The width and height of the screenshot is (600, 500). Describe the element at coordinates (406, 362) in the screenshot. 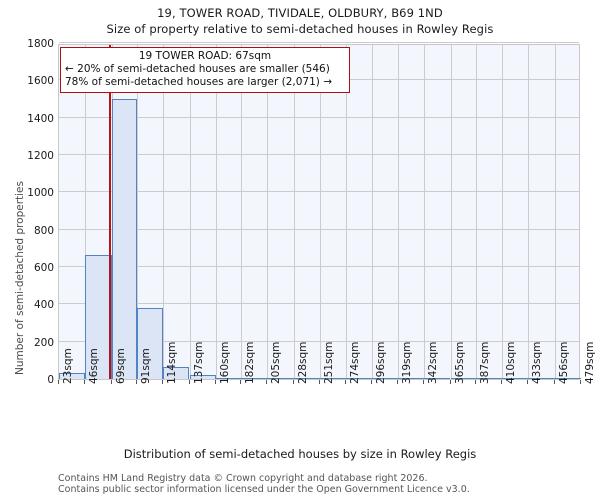

I see `x-axis-tick-label: 319sqm` at that location.